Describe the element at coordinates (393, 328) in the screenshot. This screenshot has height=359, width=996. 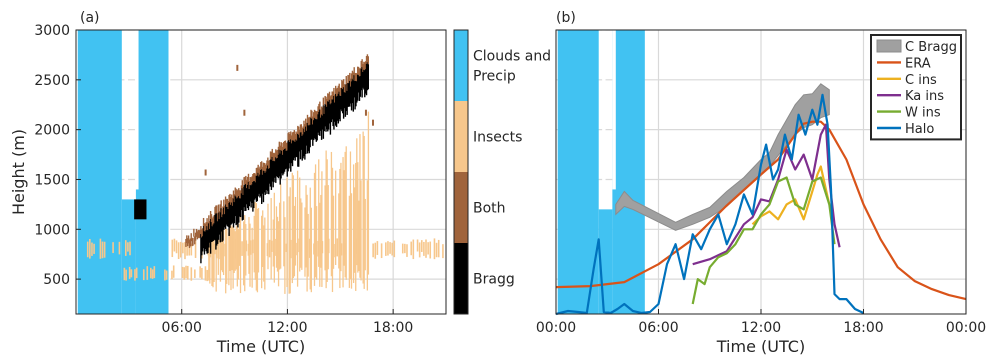
I see `x-tick-label: 18:00` at that location.